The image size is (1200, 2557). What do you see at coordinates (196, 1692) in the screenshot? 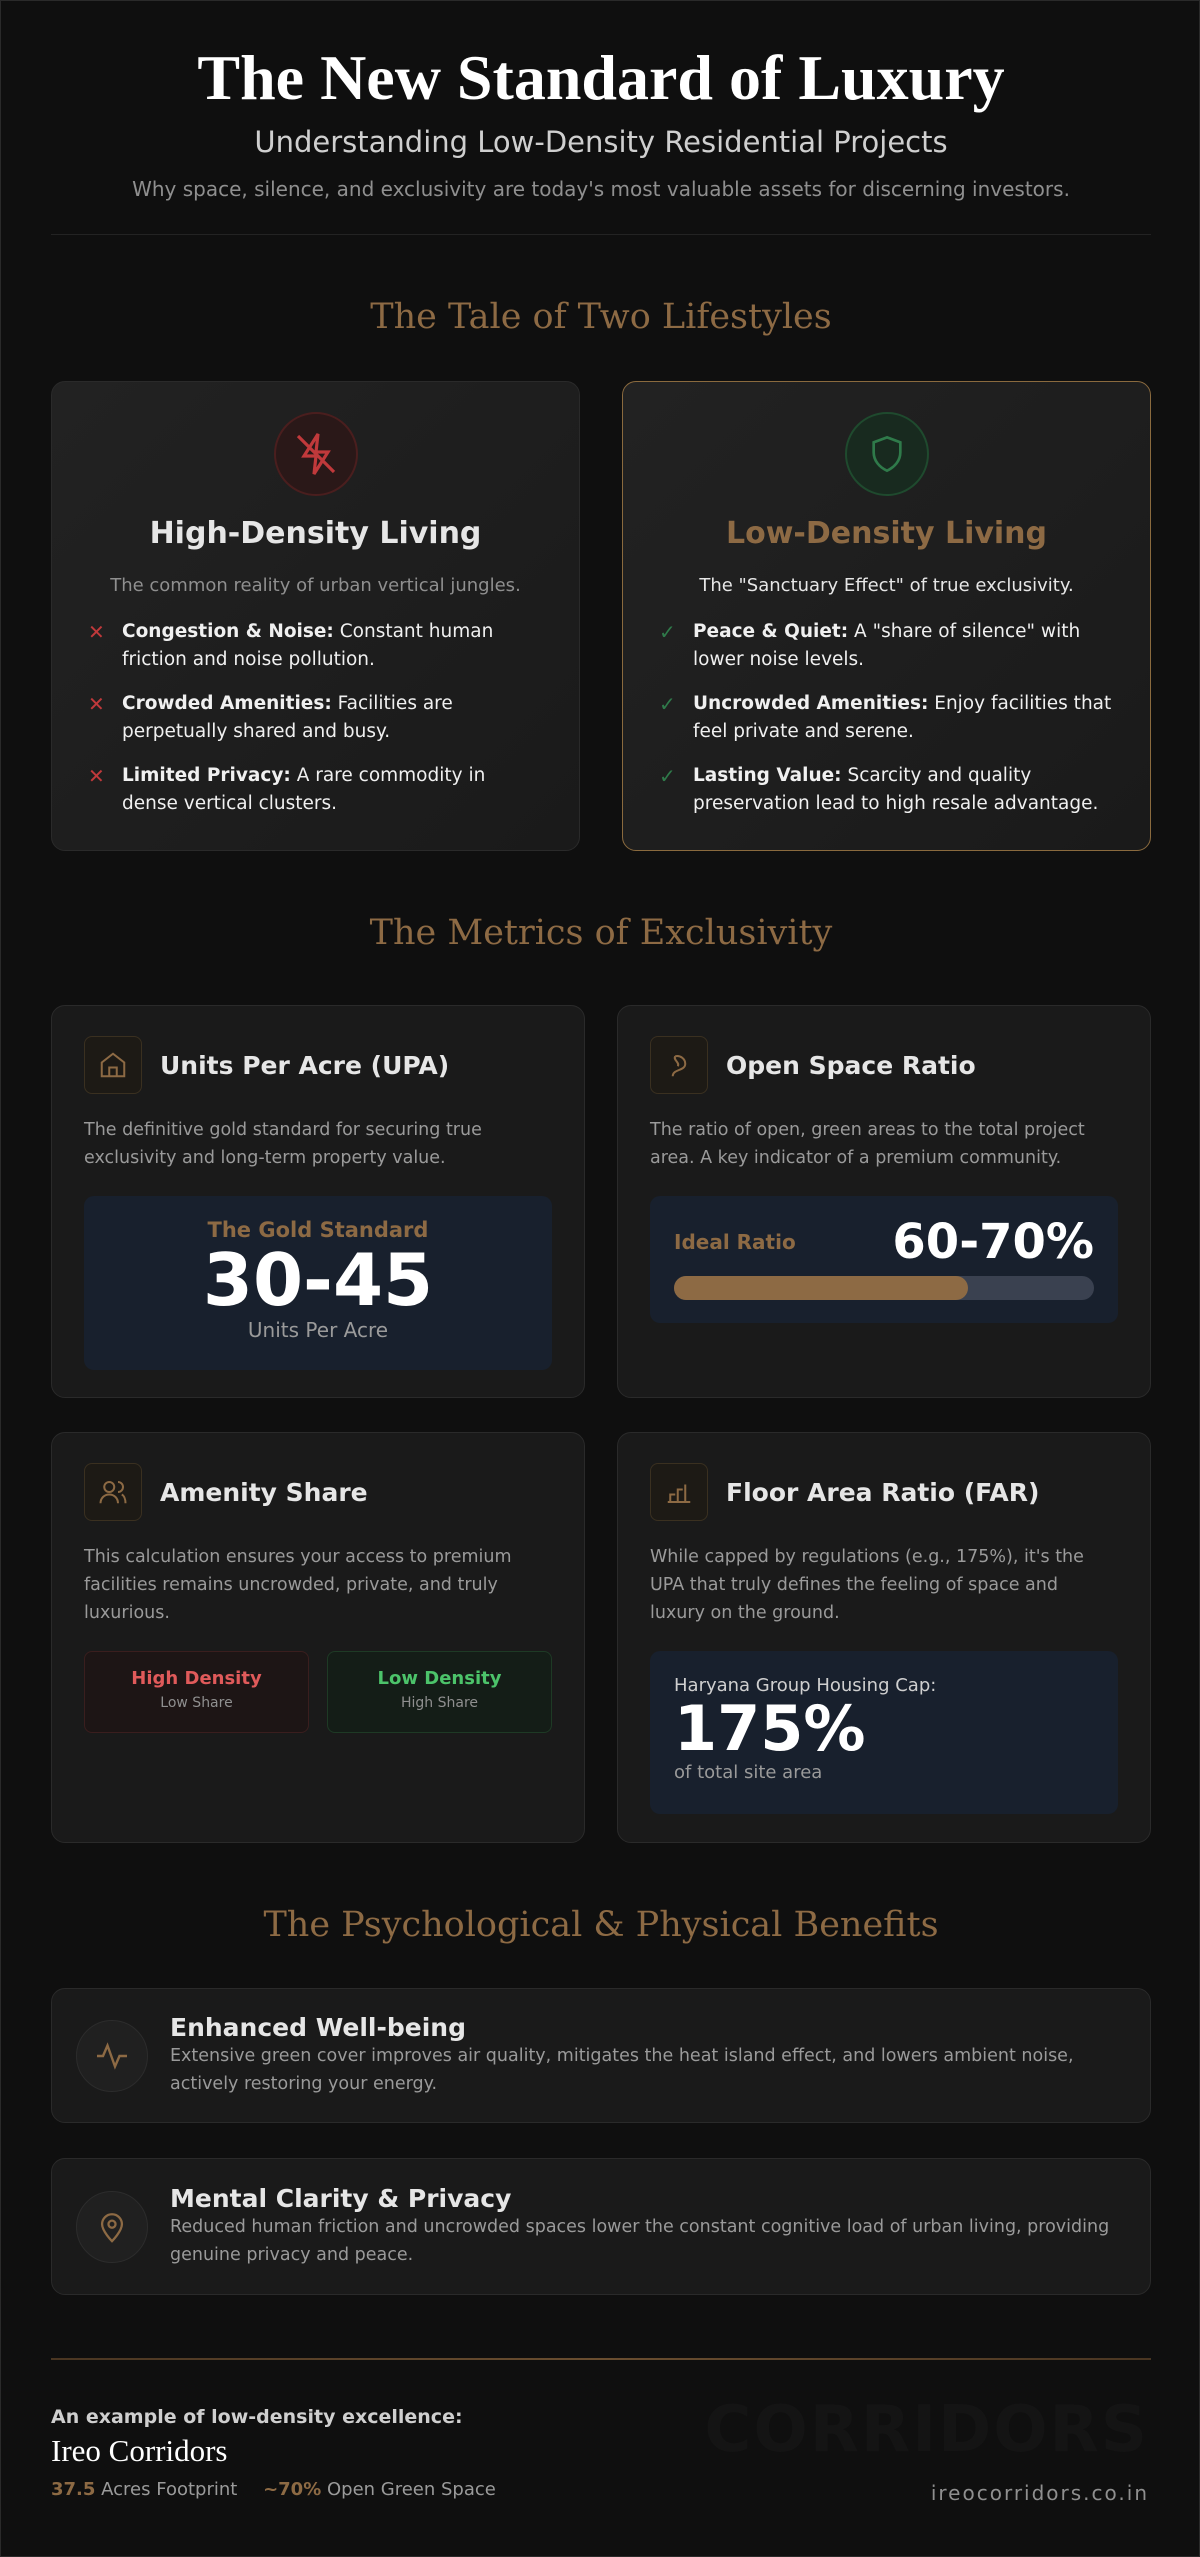
I see `high-share: High Density Low Share` at bounding box center [196, 1692].